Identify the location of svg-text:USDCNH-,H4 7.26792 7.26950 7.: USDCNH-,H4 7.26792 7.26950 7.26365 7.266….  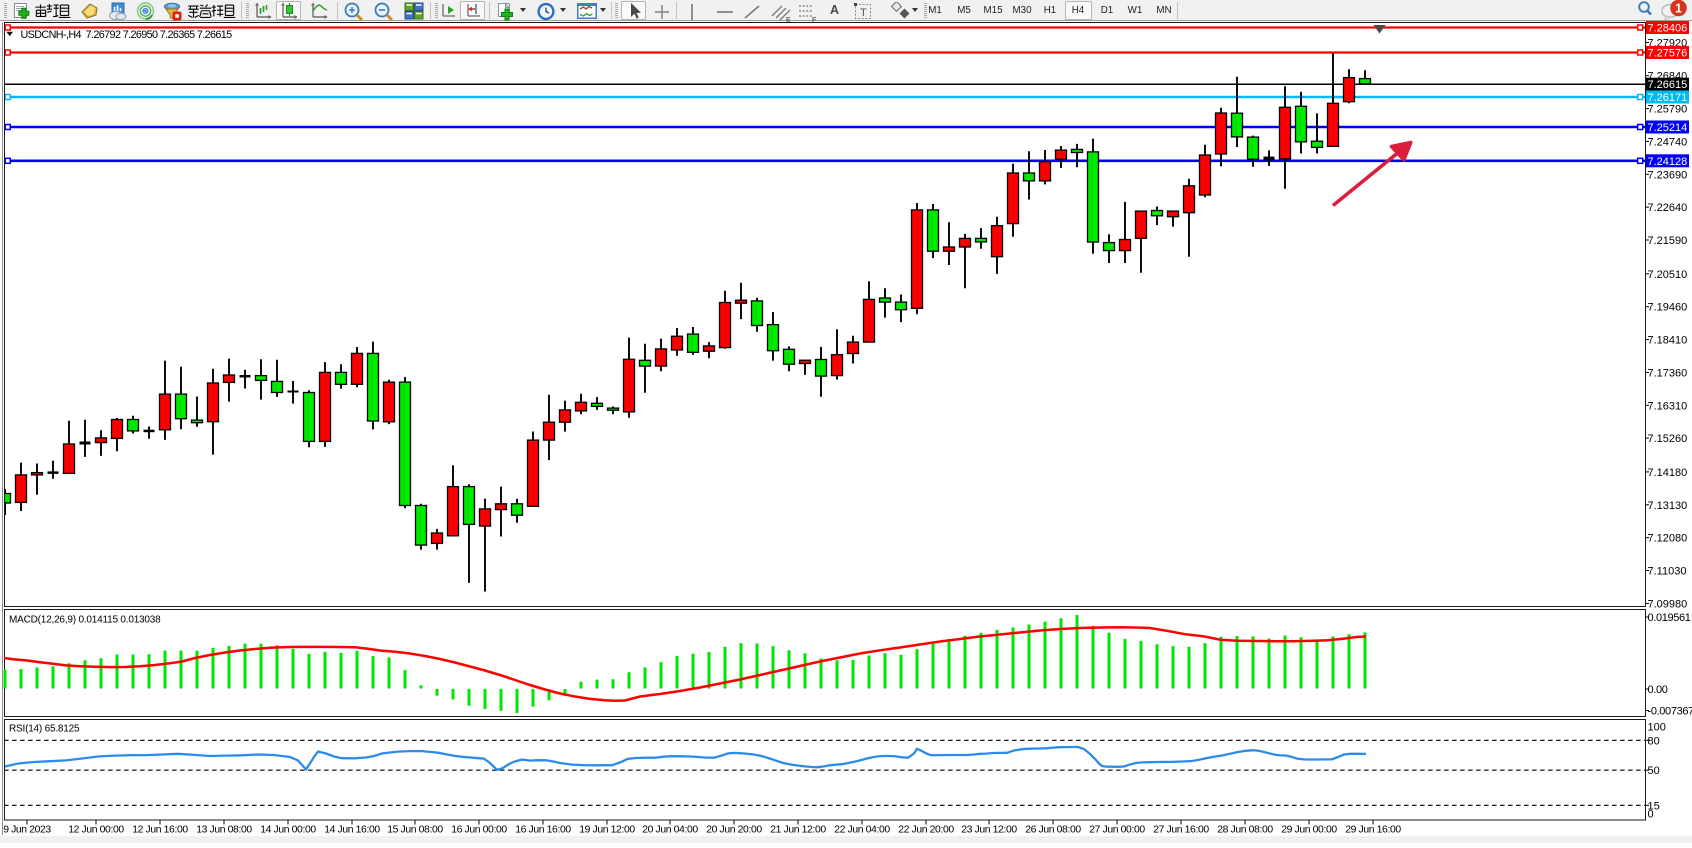
(127, 35).